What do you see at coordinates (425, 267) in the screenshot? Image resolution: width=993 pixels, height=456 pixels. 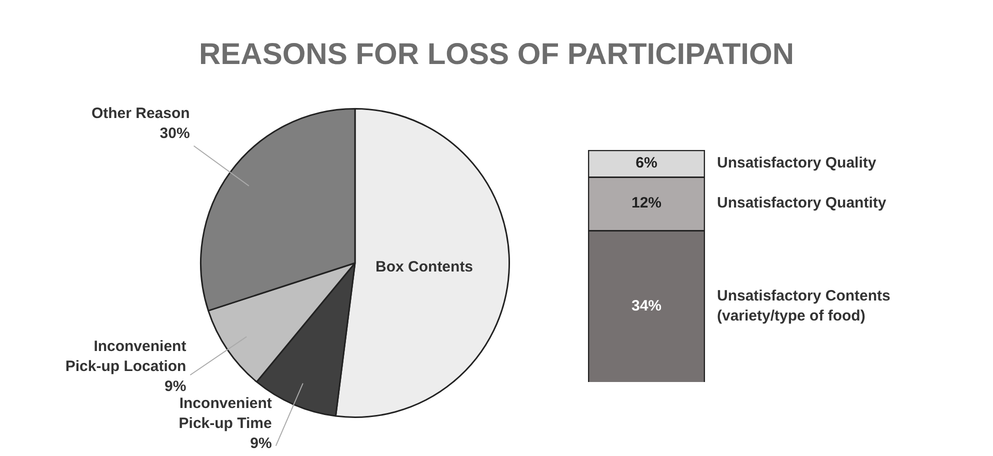 I see `slice-label: Box Contents` at bounding box center [425, 267].